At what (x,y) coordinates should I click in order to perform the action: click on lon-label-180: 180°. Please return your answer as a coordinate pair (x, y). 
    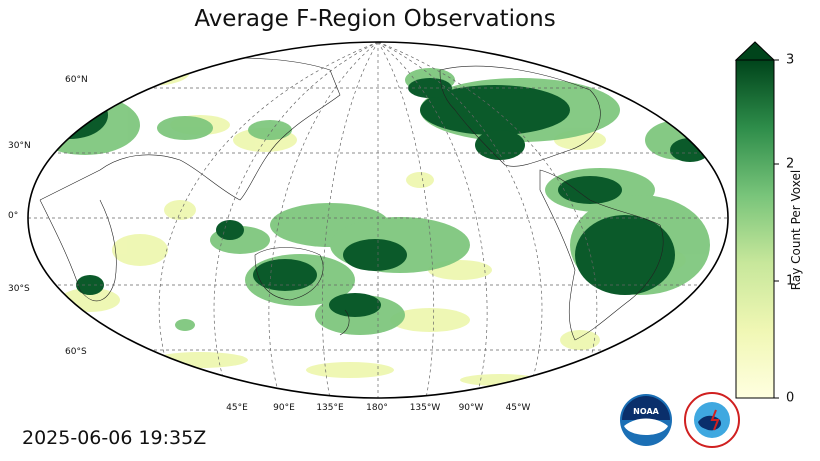
    Looking at the image, I should click on (377, 408).